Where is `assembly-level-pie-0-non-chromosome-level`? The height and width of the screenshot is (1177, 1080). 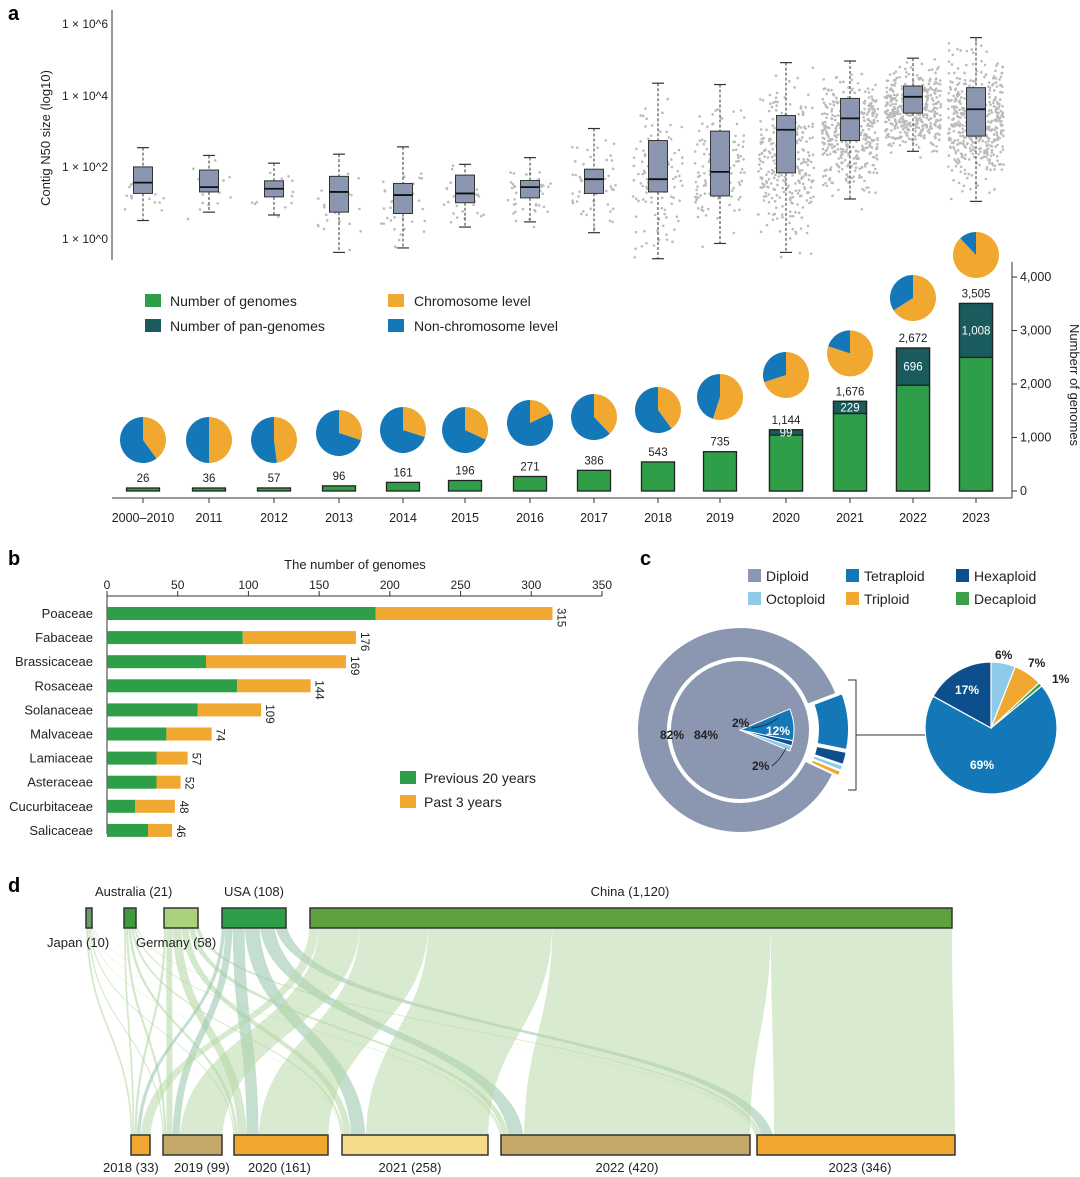
assembly-level-pie-0-non-chromosome-level is located at coordinates (138, 440).